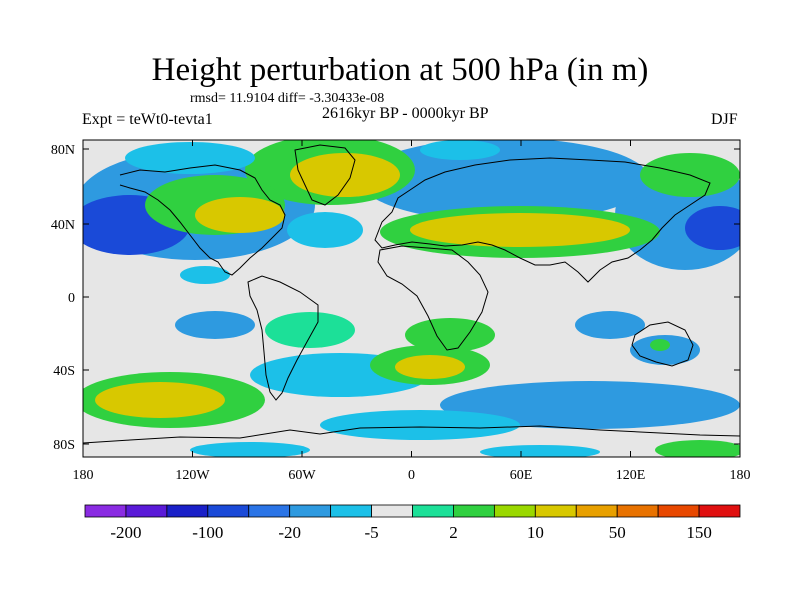  I want to click on colorbar-label: -200, so click(125, 532).